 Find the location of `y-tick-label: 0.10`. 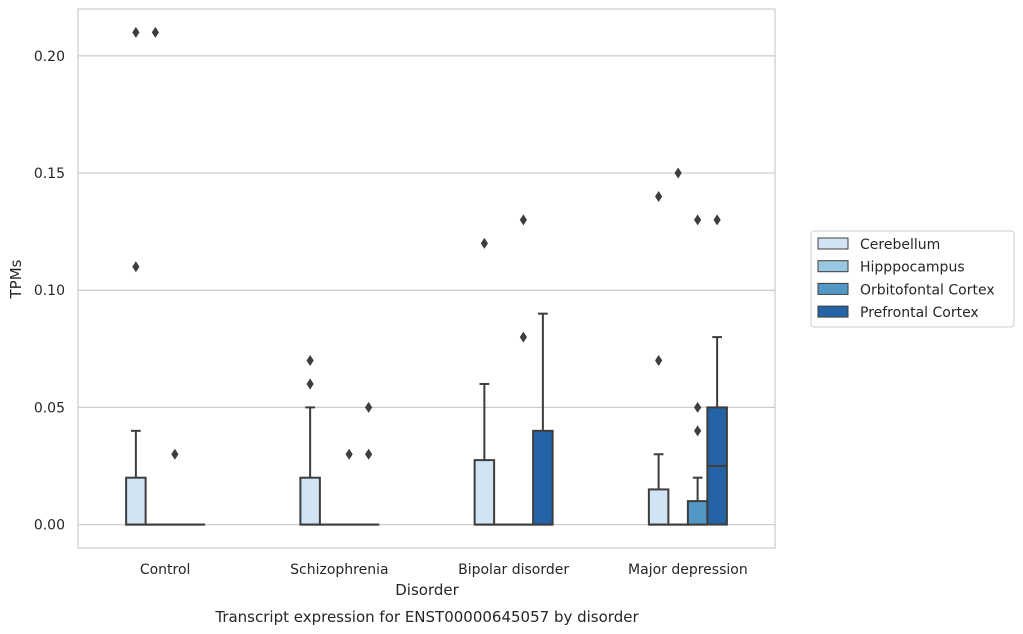

y-tick-label: 0.10 is located at coordinates (49, 291).